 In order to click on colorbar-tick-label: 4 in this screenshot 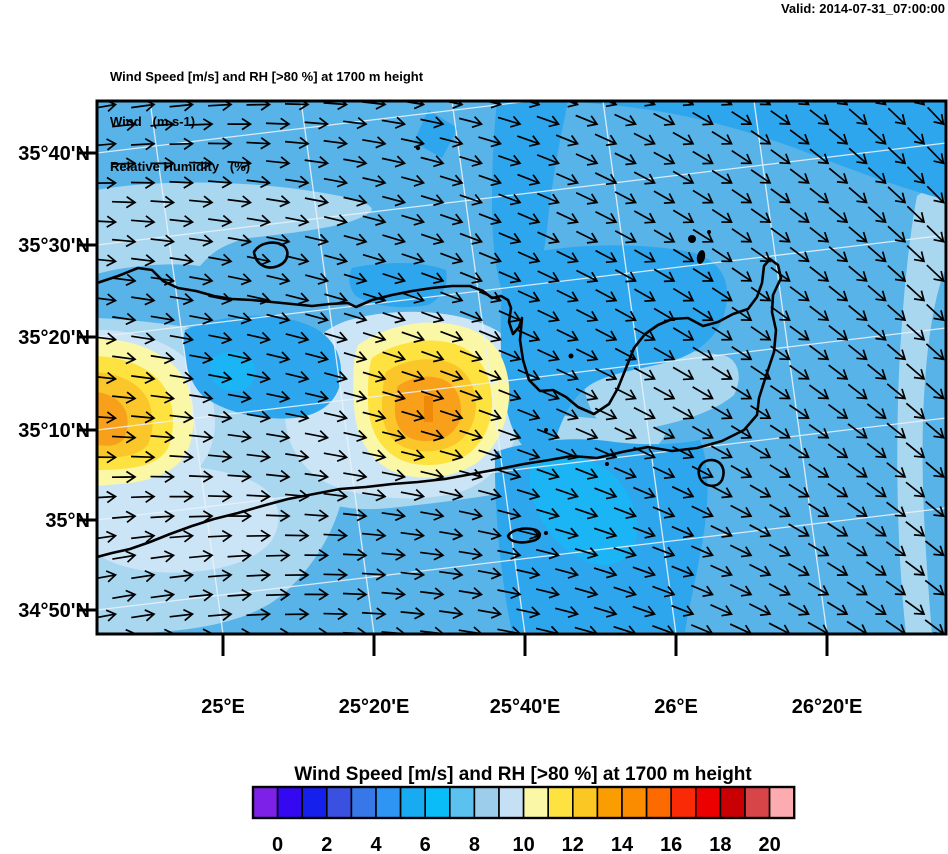, I will do `click(376, 844)`.